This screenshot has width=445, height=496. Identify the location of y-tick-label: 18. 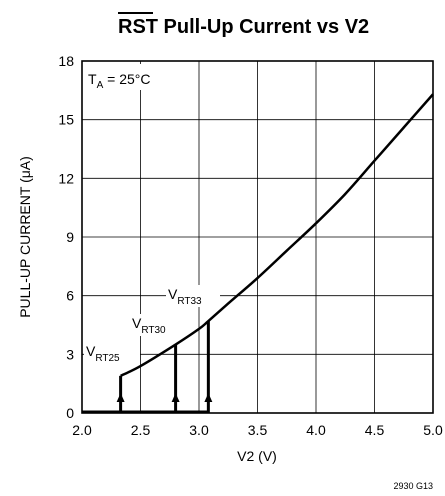
(66, 61).